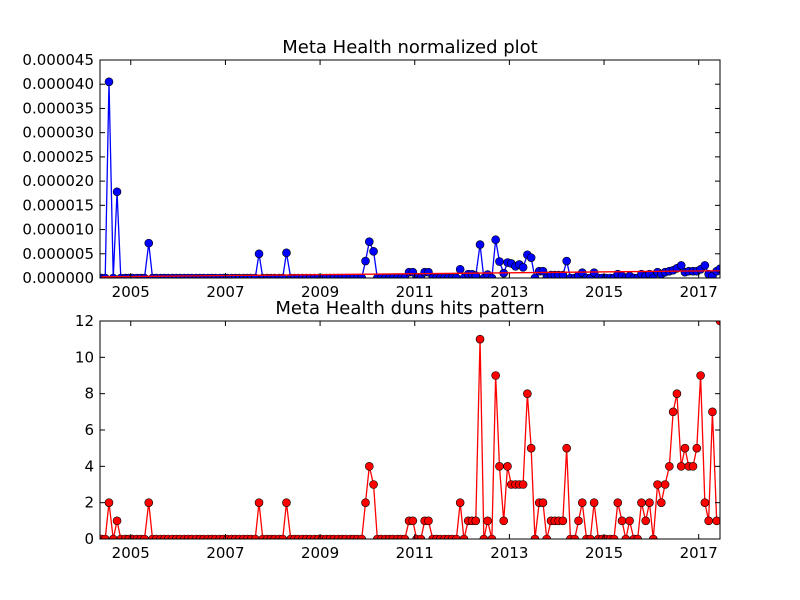  What do you see at coordinates (58, 108) in the screenshot?
I see `y-tick-label: 0.000035` at bounding box center [58, 108].